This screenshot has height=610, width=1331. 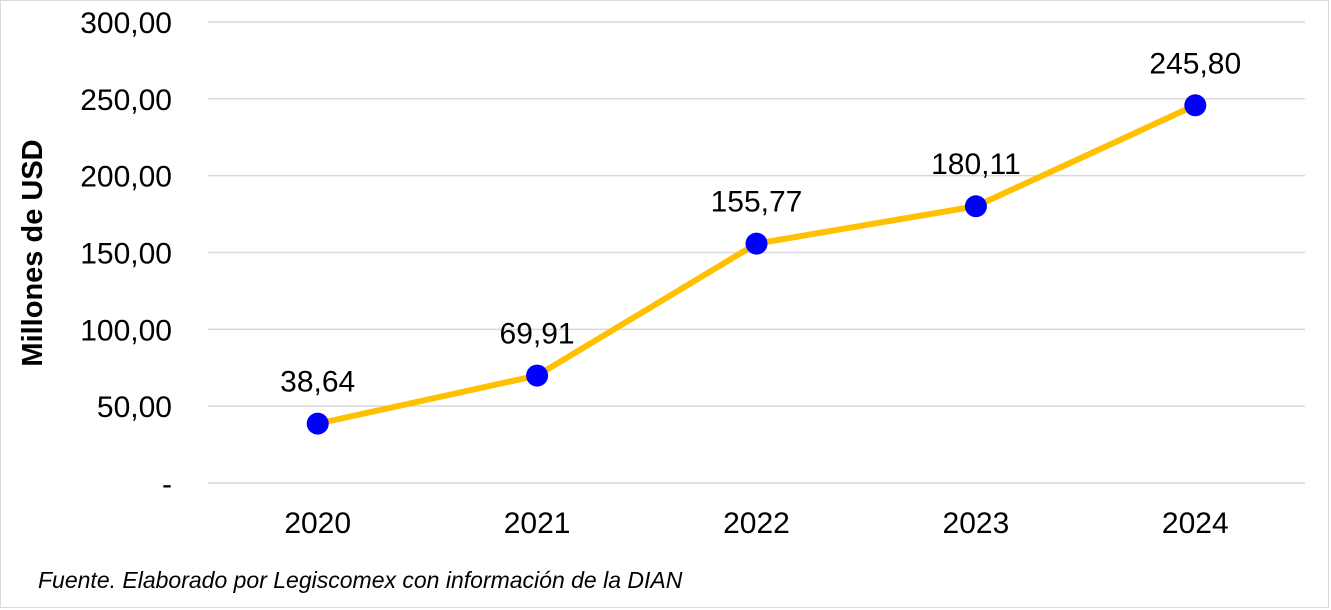 What do you see at coordinates (126, 330) in the screenshot?
I see `y-tick-label: 100,00` at bounding box center [126, 330].